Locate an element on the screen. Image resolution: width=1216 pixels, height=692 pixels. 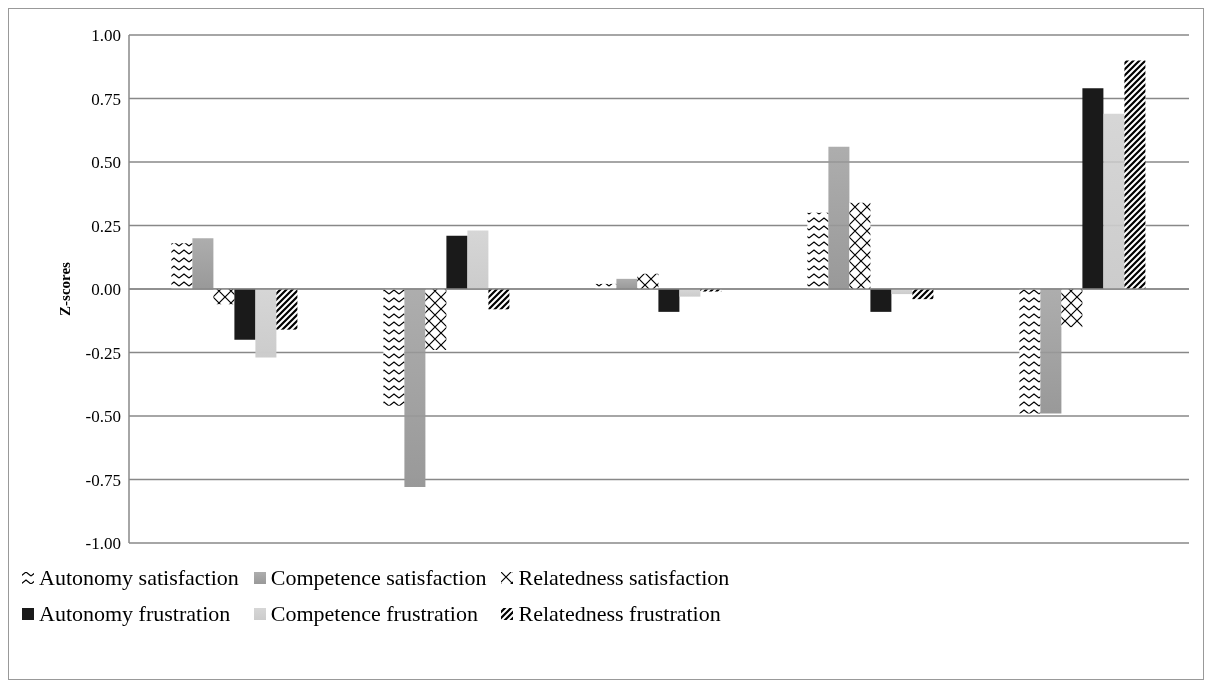
y-tick-label: 0.75 is located at coordinates (106, 99).